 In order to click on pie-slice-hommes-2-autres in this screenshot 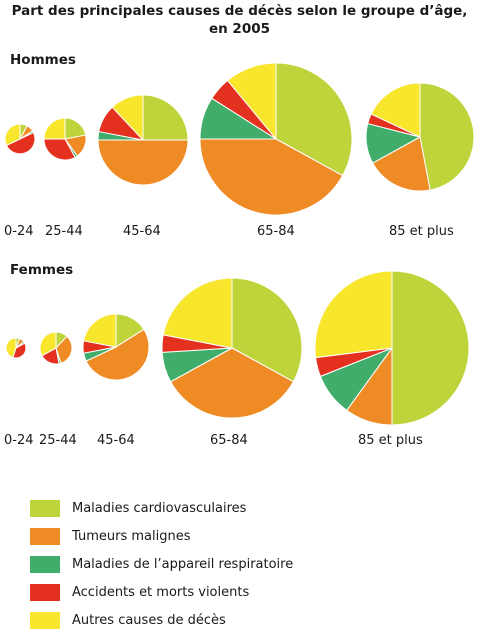, I will do `click(127, 117)`.